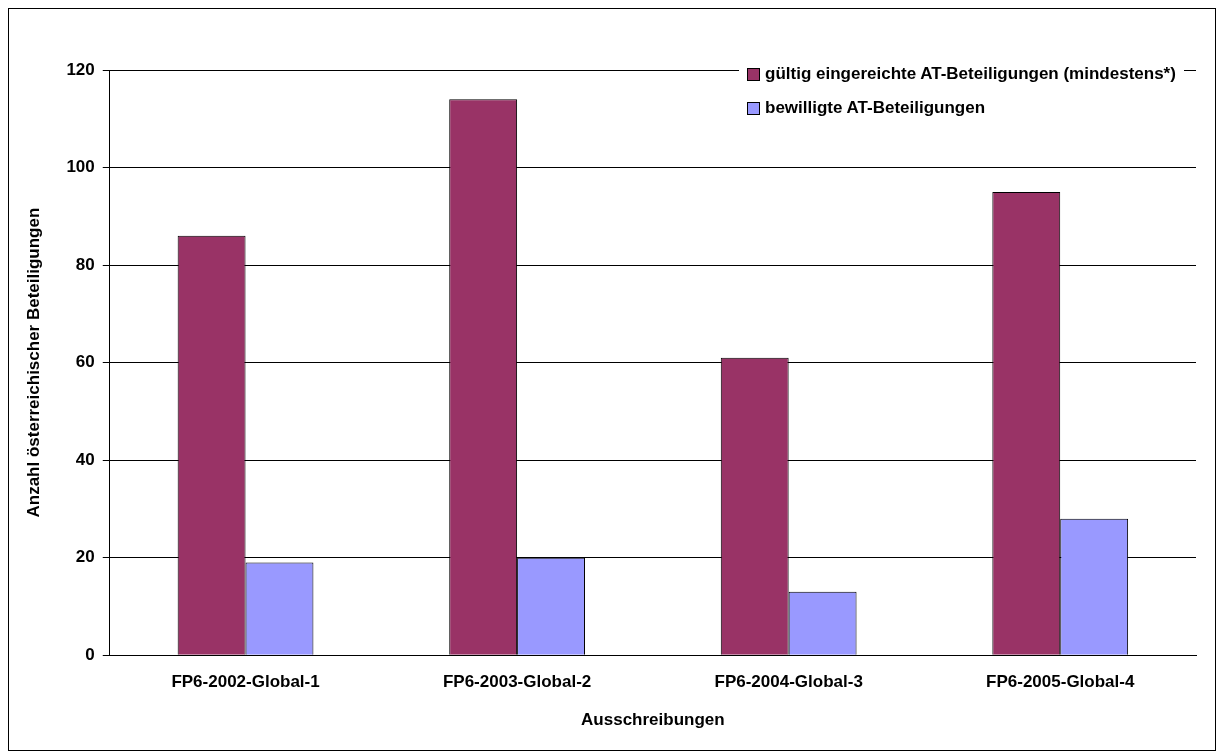 The image size is (1218, 753). Describe the element at coordinates (80, 69) in the screenshot. I see `y-tick-label: 120` at that location.